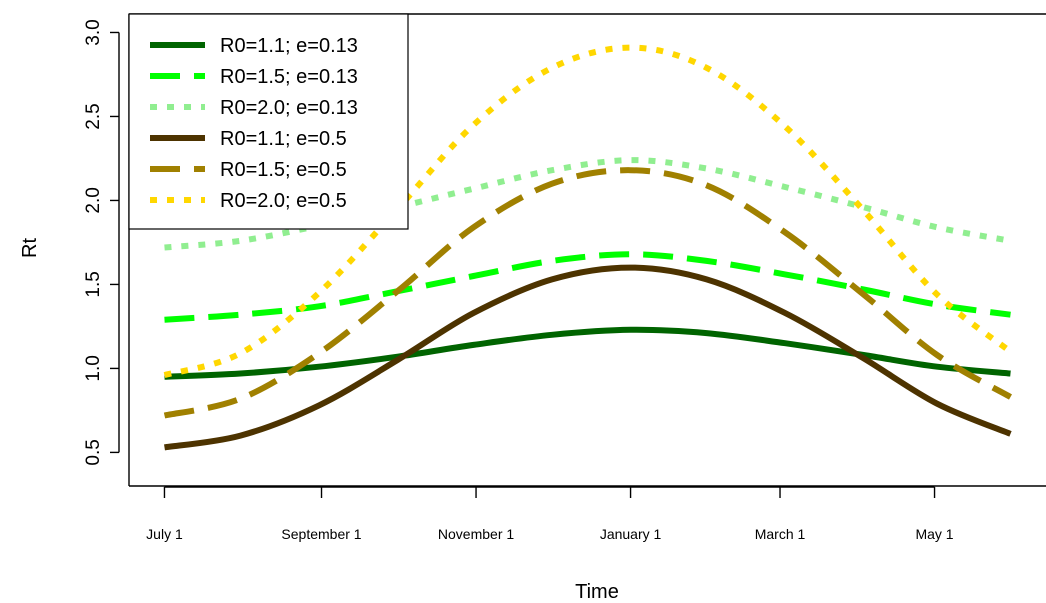  I want to click on y-tick-label: 2.5, so click(93, 116).